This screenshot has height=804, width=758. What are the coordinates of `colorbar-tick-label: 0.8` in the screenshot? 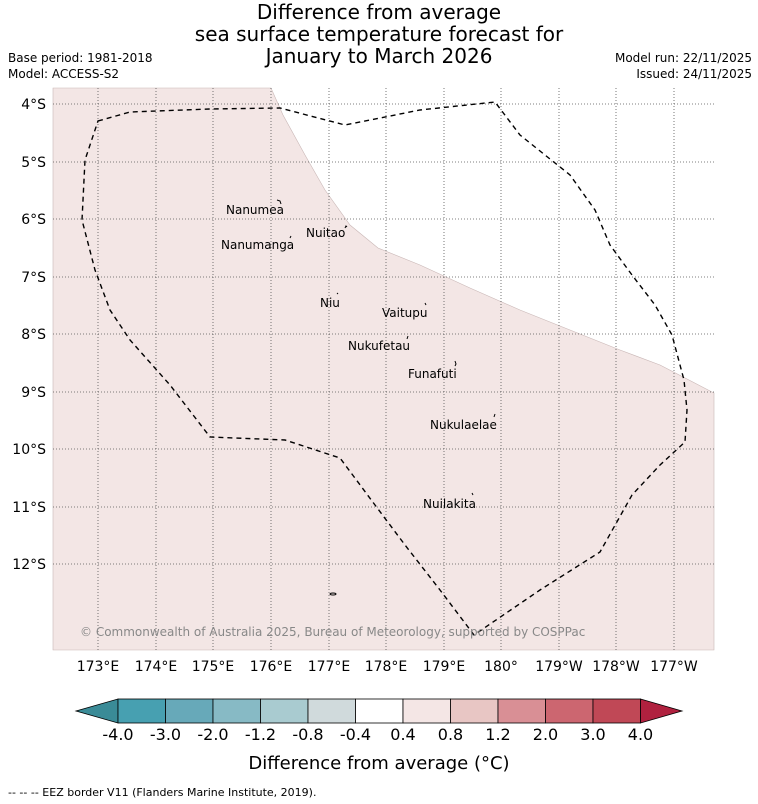 It's located at (450, 734).